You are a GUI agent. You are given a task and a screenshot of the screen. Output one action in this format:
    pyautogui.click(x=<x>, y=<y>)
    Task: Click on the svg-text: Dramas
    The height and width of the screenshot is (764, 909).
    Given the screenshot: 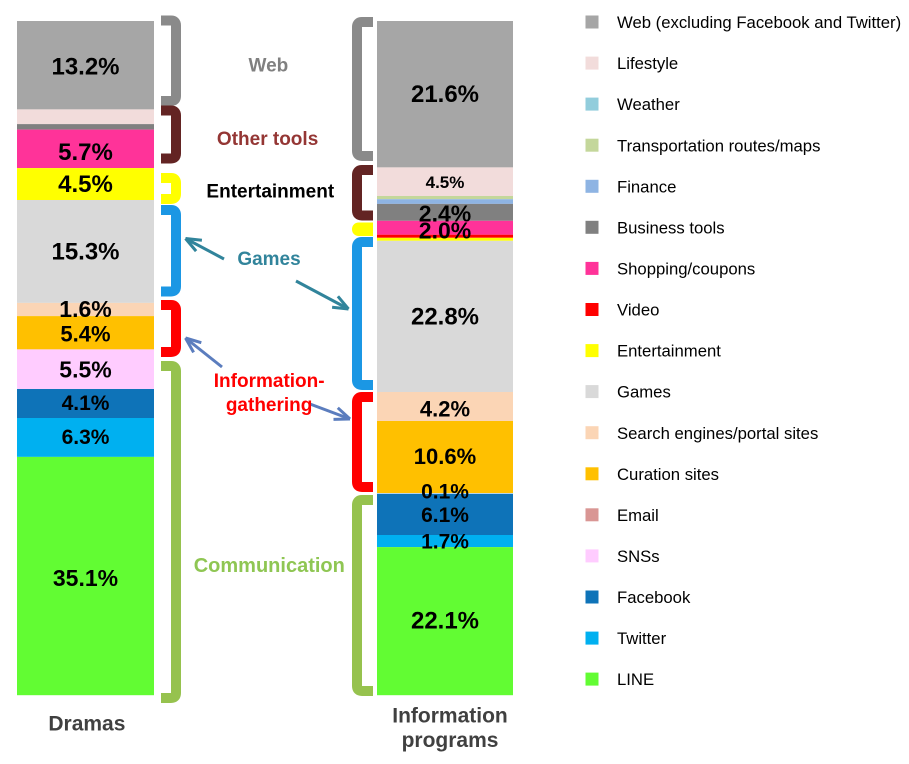 What is the action you would take?
    pyautogui.click(x=86, y=723)
    